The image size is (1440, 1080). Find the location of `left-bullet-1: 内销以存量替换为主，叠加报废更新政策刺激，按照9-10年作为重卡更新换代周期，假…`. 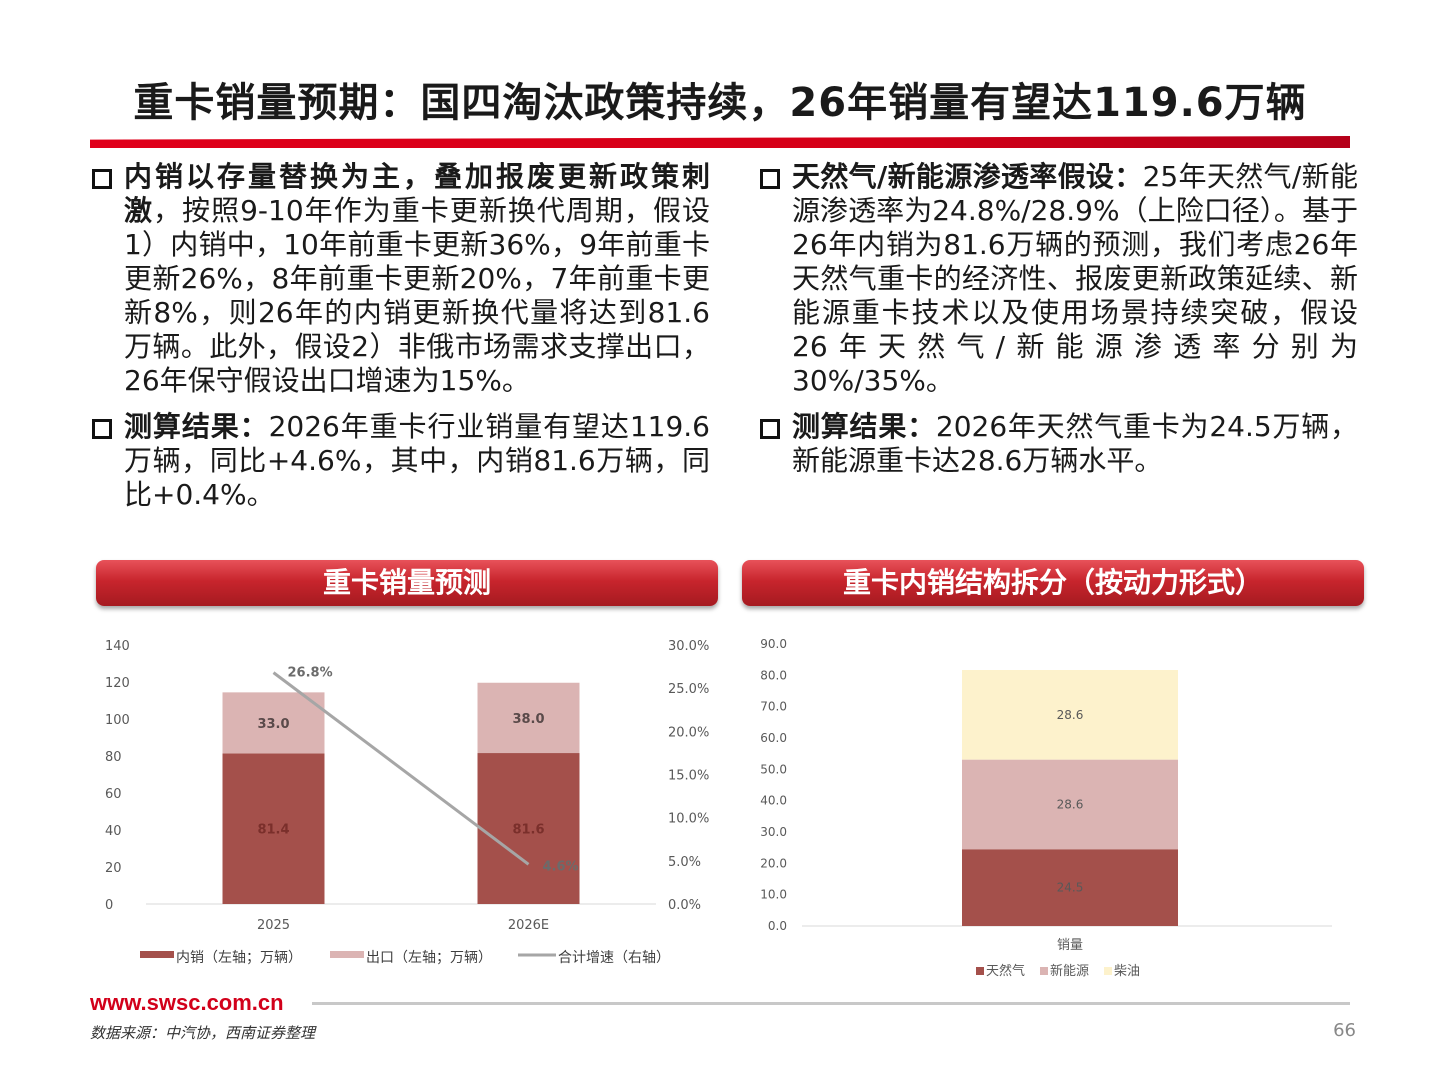

left-bullet-1: 内销以存量替换为主，叠加报废更新政策刺激，按照9-10年作为重卡更新换代周期，假… is located at coordinates (400, 279).